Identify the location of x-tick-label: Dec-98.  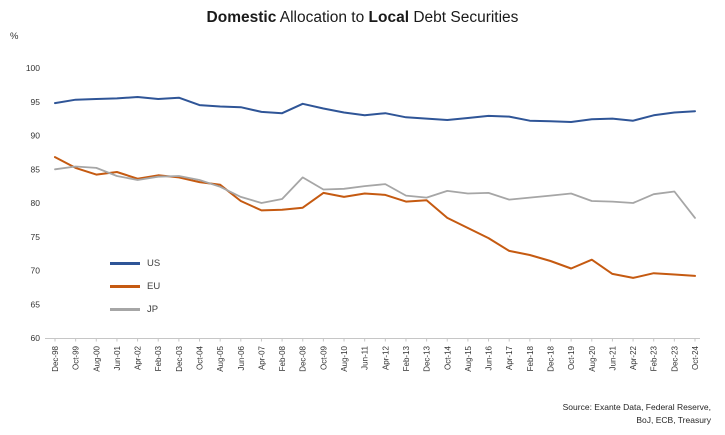
(55, 358).